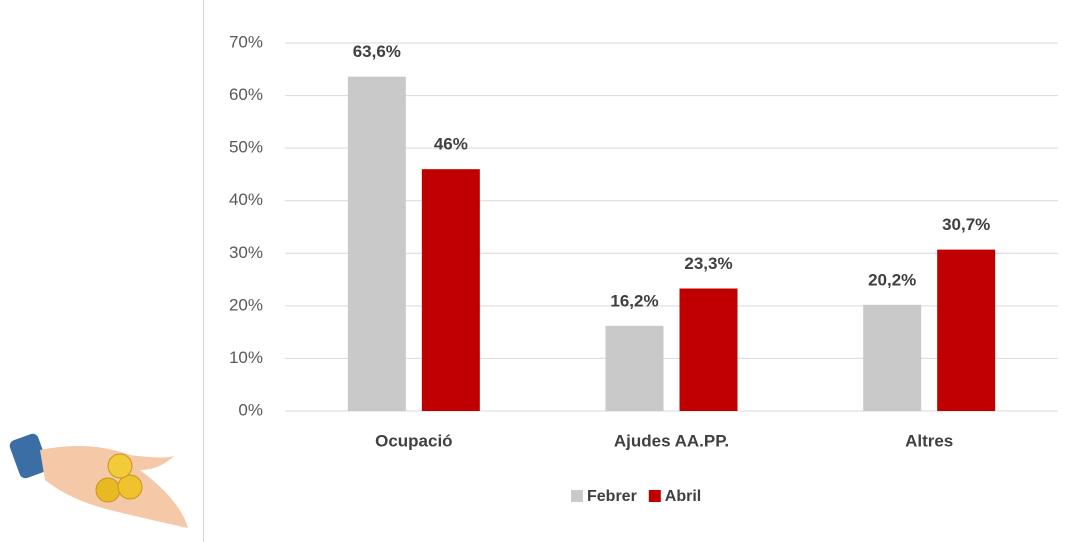  Describe the element at coordinates (246, 252) in the screenshot. I see `y-tick-label: 30%` at that location.